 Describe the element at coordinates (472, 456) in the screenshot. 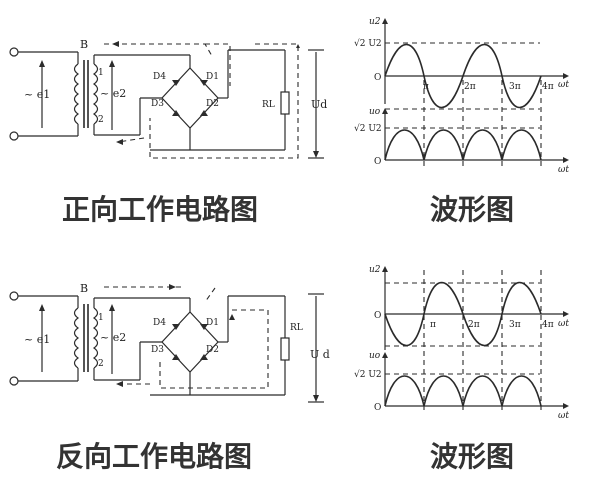

I see `bottom-waveform-caption: 波形图` at that location.